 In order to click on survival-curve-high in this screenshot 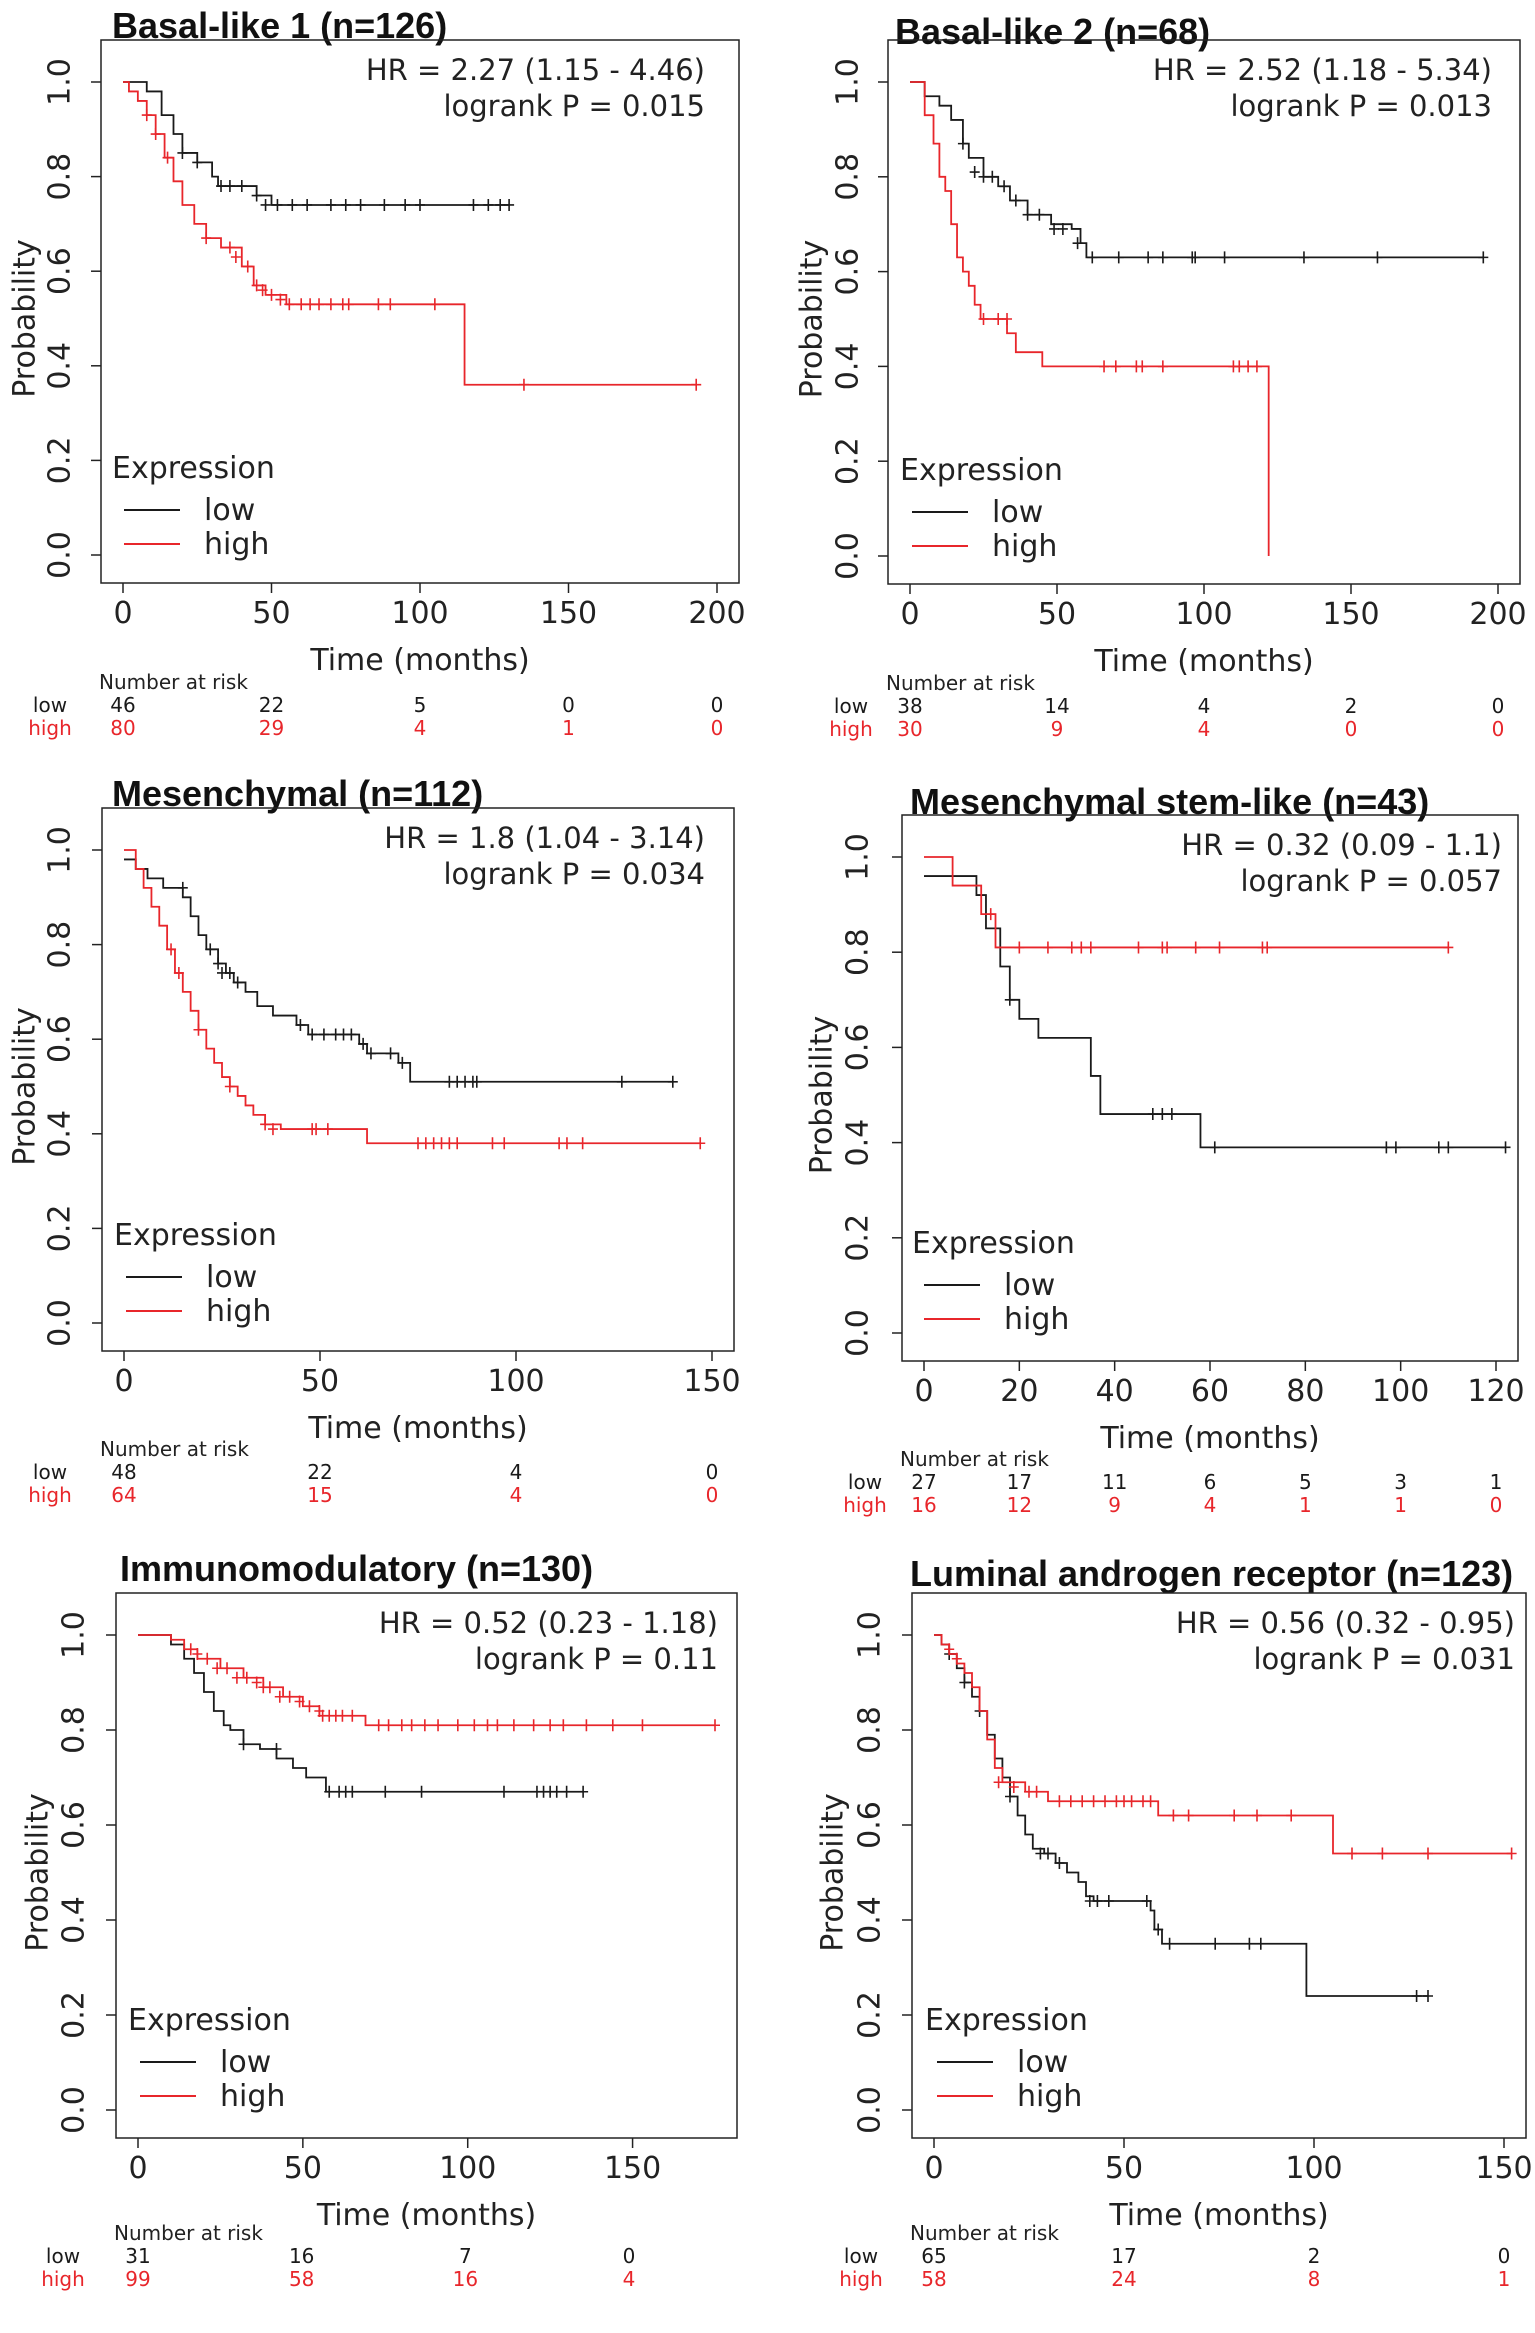, I will do `click(410, 233)`.